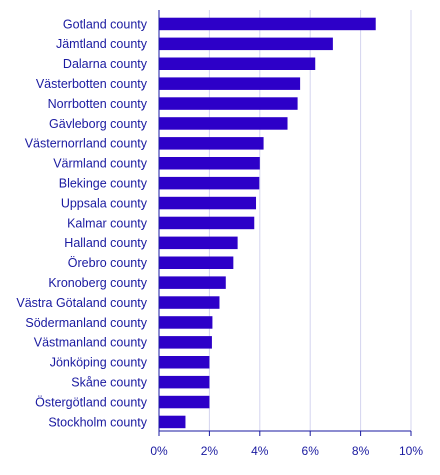  Describe the element at coordinates (105, 64) in the screenshot. I see `category-label: Dalarna county` at that location.